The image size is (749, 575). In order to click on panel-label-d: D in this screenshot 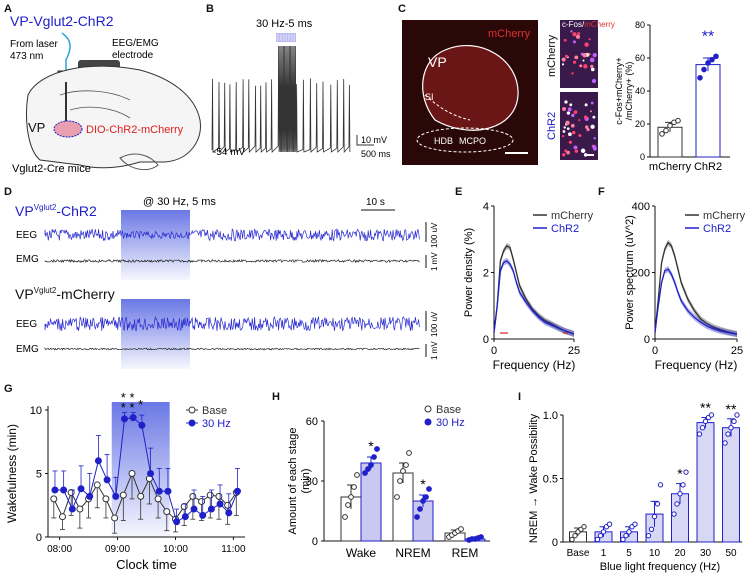, I will do `click(8, 192)`.